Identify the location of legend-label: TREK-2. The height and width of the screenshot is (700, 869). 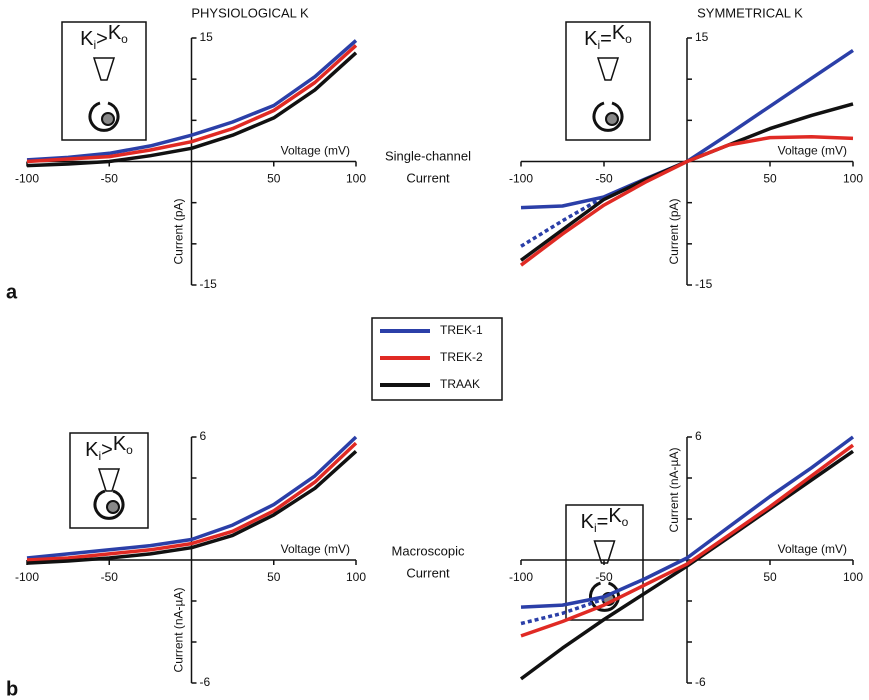
(461, 357).